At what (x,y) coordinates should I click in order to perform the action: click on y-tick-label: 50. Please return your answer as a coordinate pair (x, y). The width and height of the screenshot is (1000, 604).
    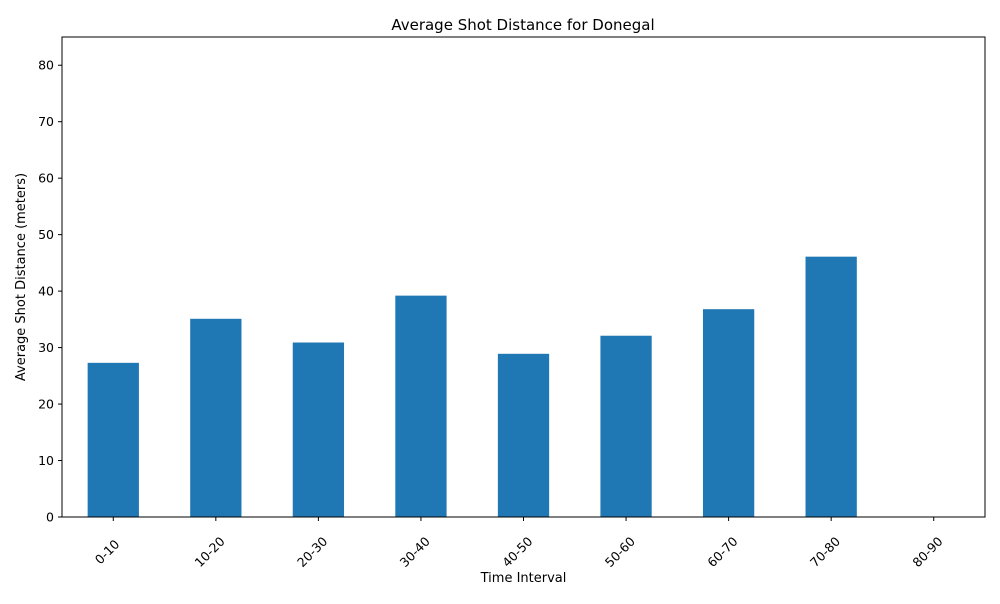
    Looking at the image, I should click on (46, 234).